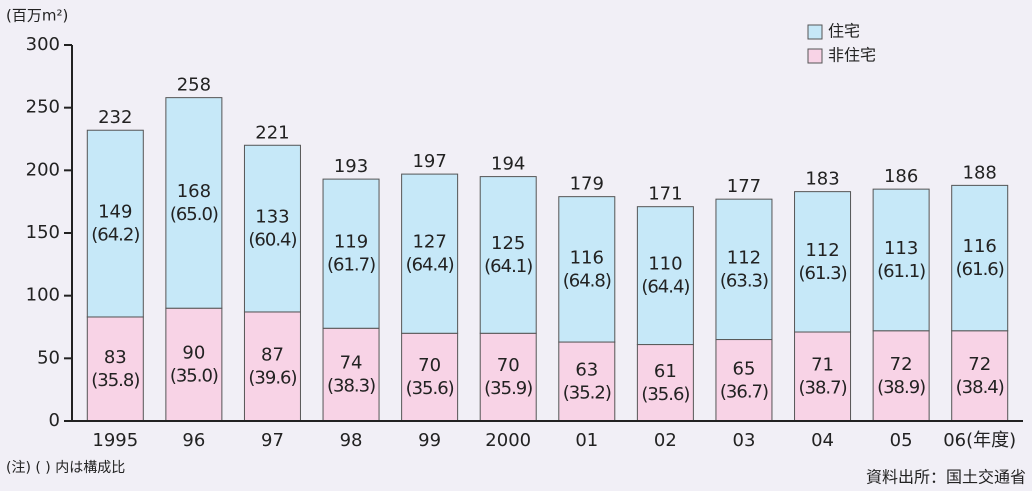 This screenshot has width=1032, height=491. I want to click on total-label: 183, so click(822, 179).